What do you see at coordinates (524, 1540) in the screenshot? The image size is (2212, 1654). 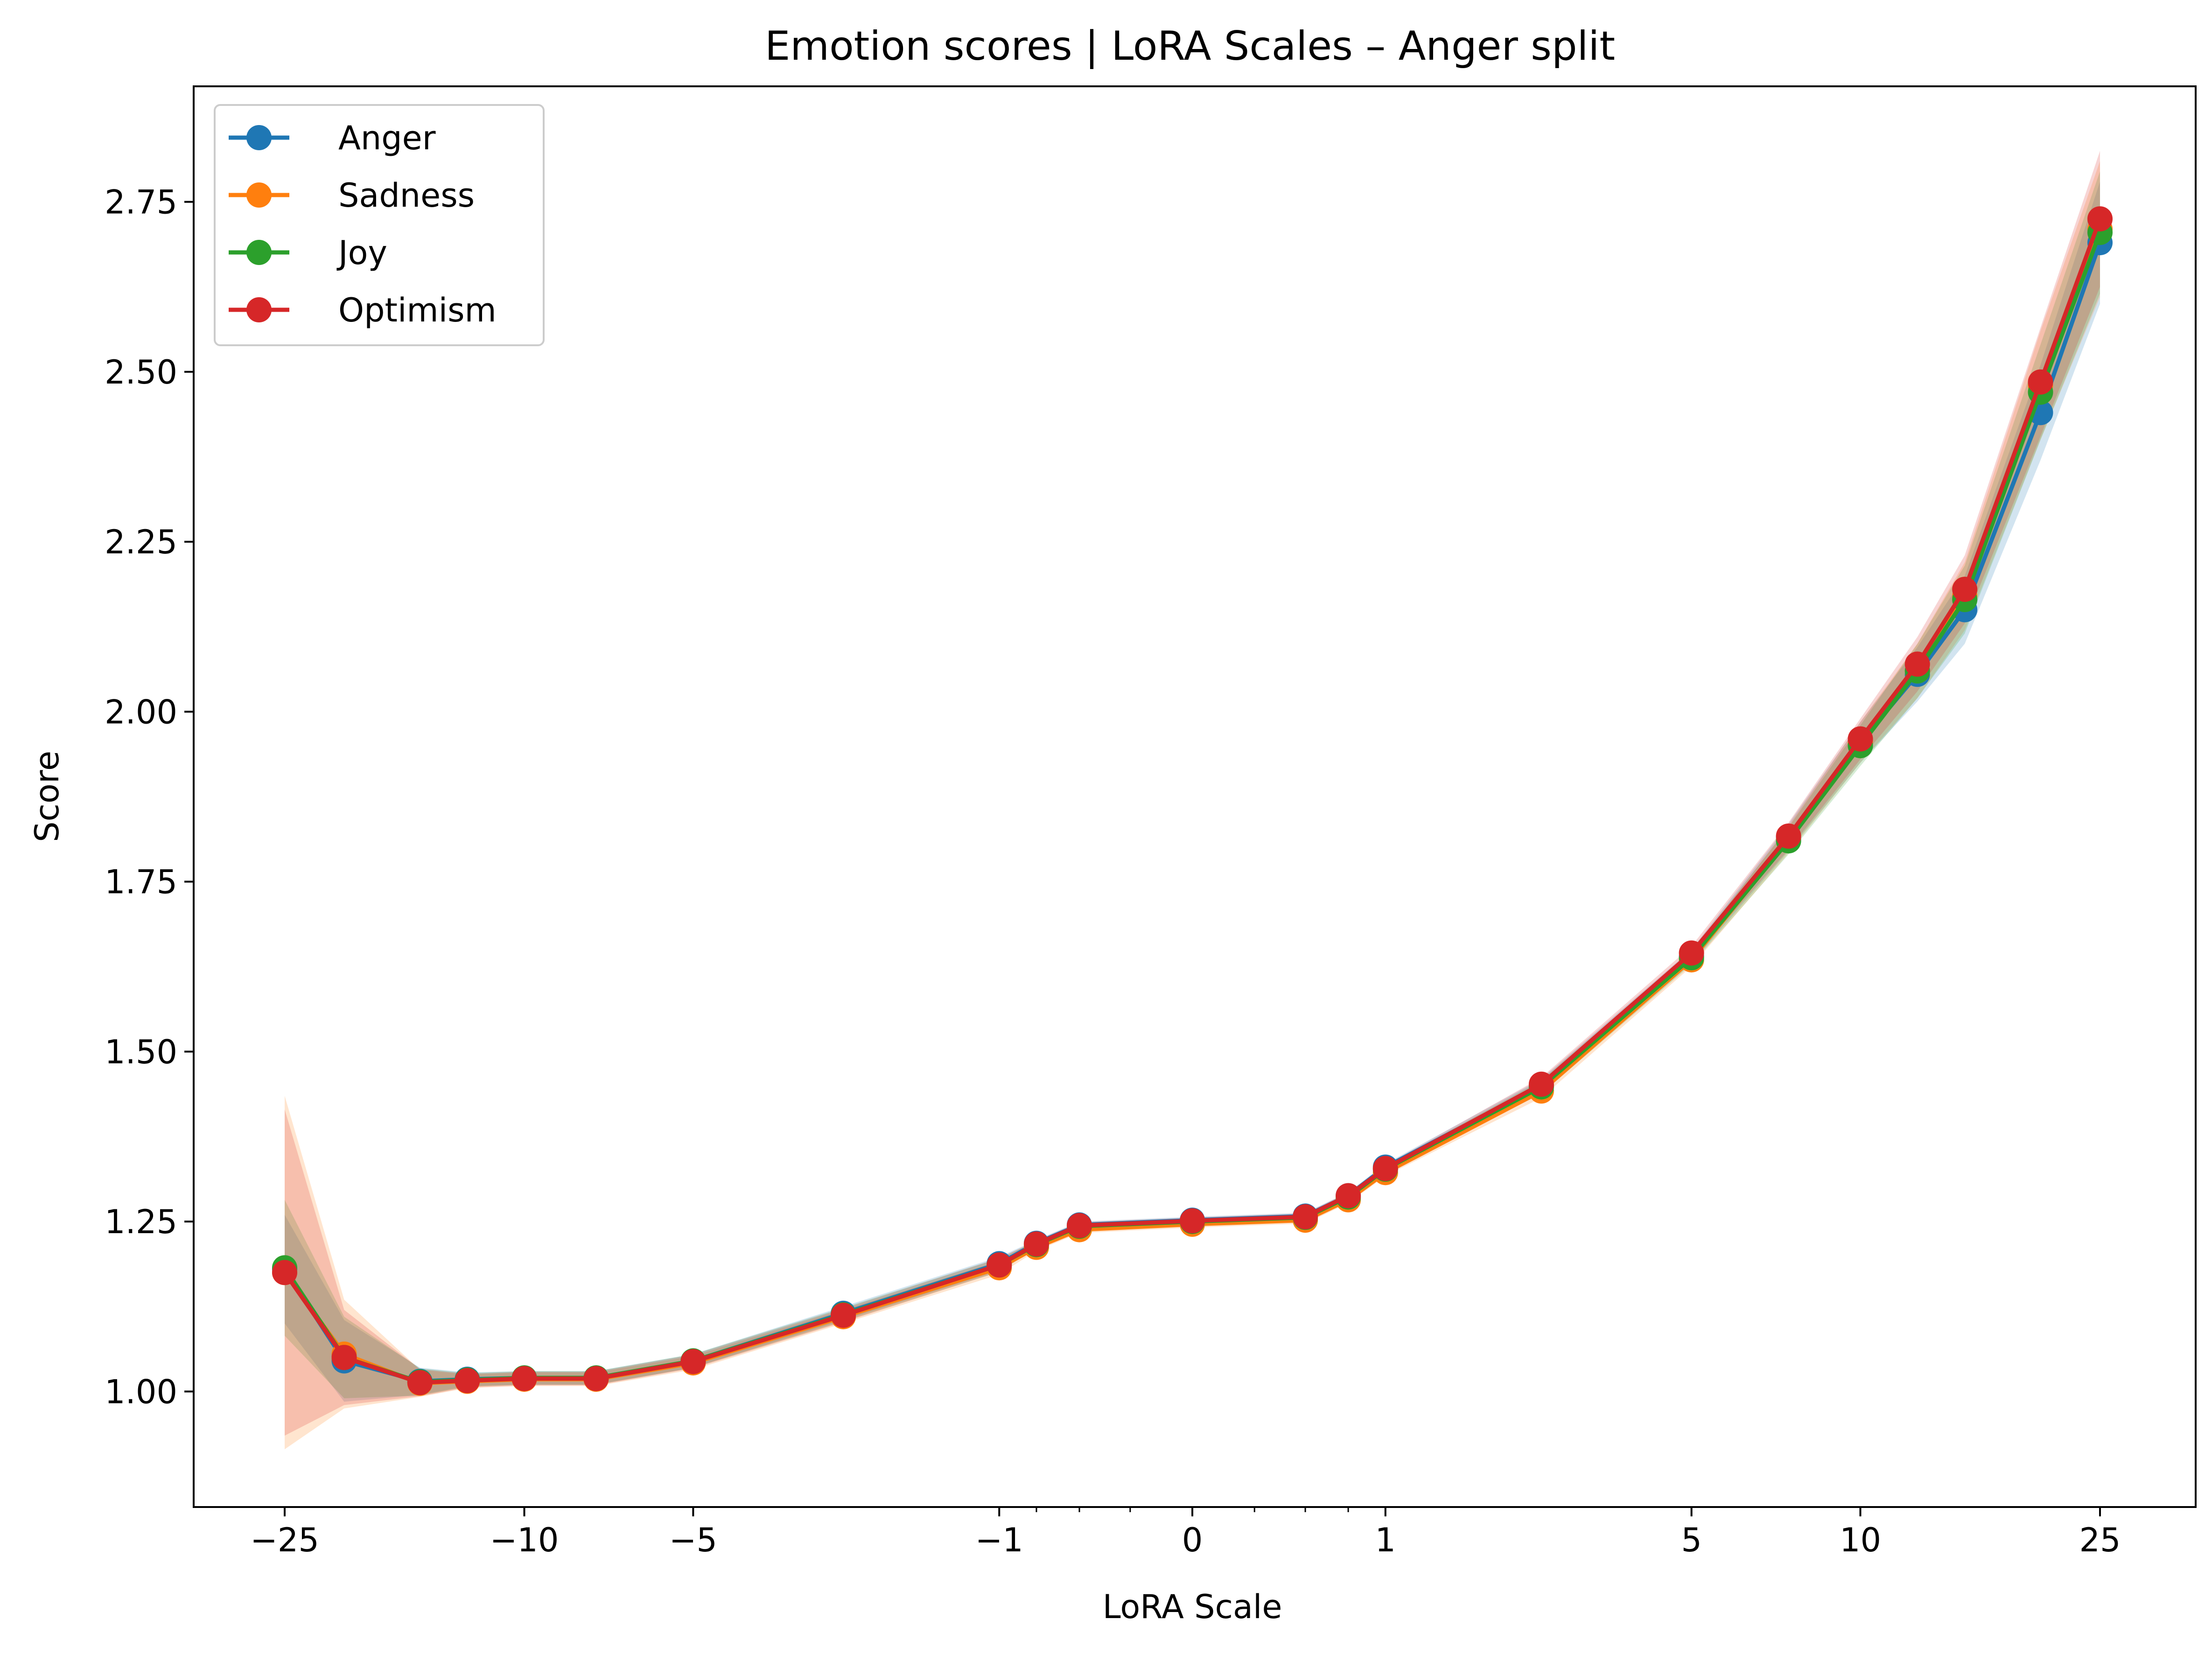 I see `x-tick-label: −10` at bounding box center [524, 1540].